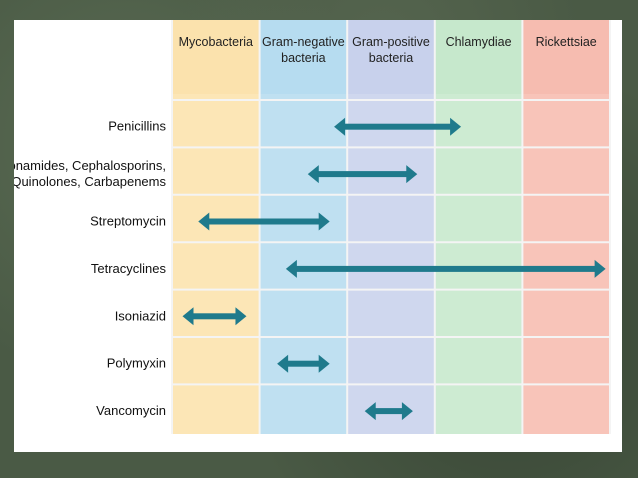  Describe the element at coordinates (128, 221) in the screenshot. I see `row-label-2-0: Streptomycin` at that location.